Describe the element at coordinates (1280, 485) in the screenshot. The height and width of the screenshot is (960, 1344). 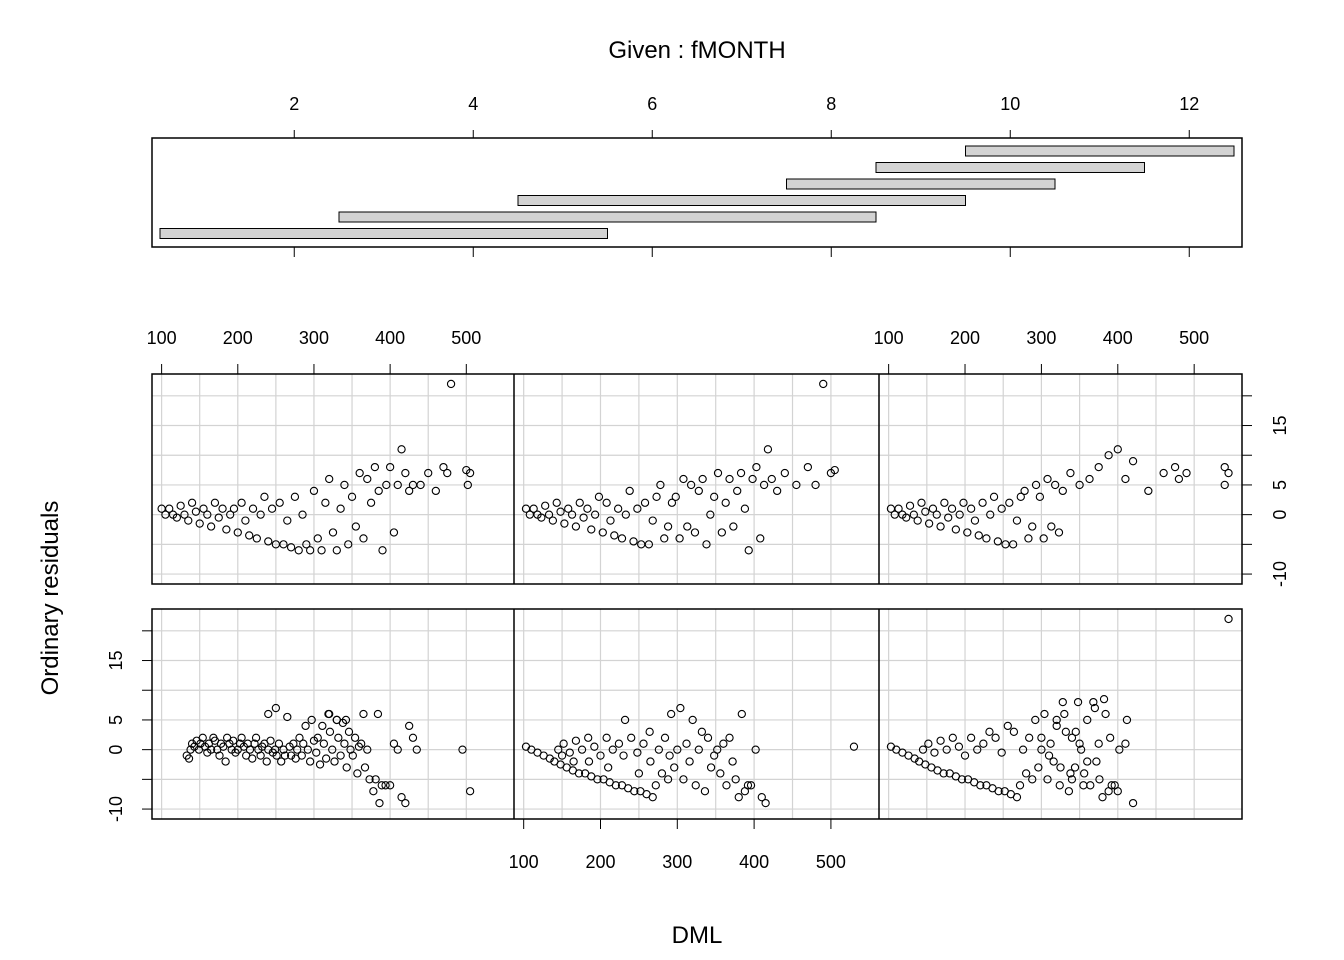
I see `y-tick-label: 5` at that location.